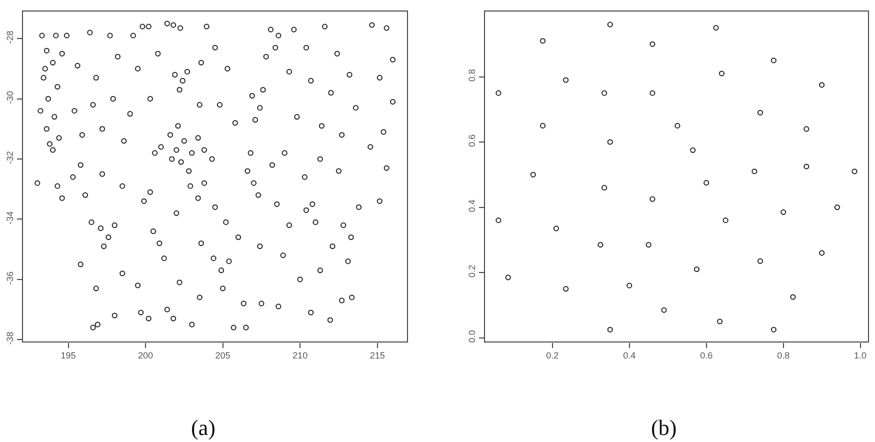 The width and height of the screenshot is (875, 442). Describe the element at coordinates (10, 157) in the screenshot. I see `y-tick-label: -32` at that location.